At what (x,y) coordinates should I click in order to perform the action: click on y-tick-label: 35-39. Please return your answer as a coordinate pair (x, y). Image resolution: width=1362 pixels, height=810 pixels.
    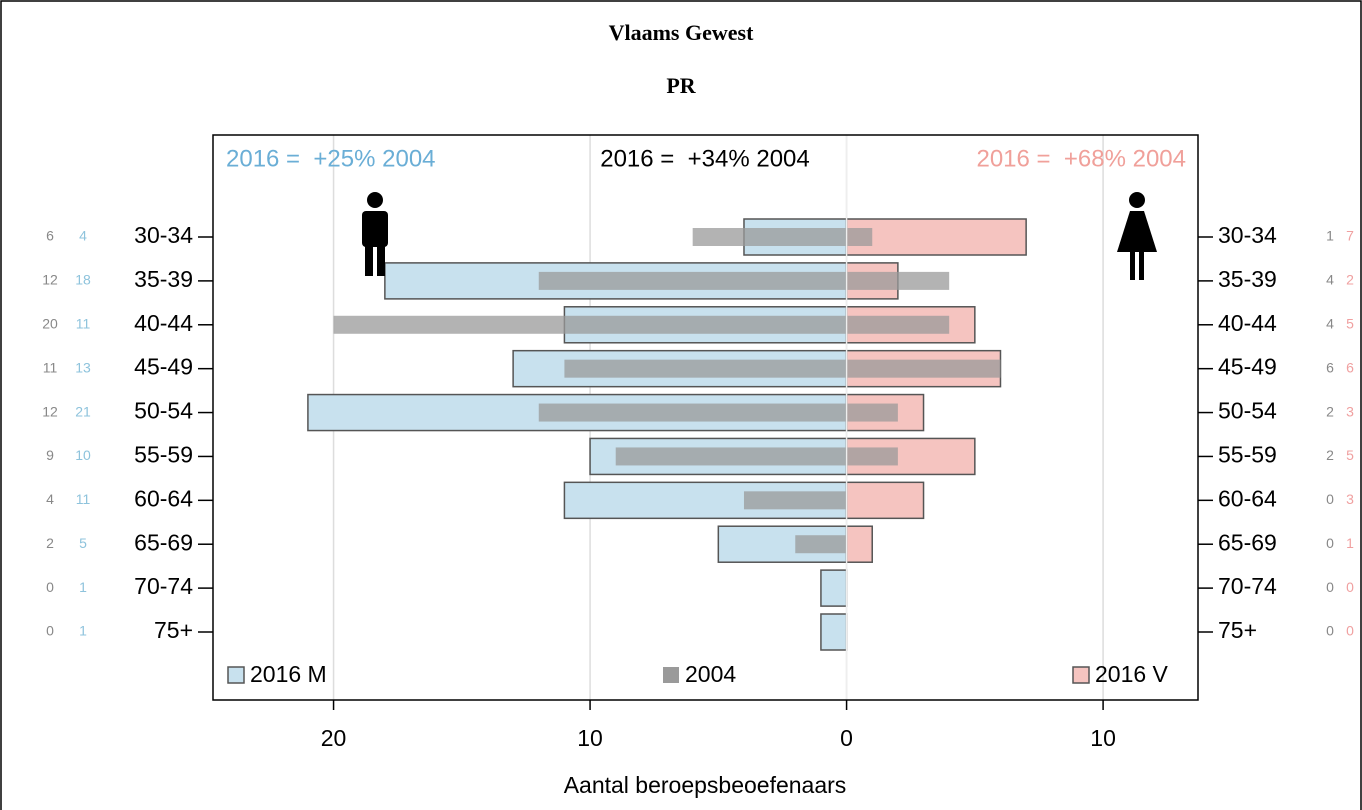
    Looking at the image, I should click on (1247, 279).